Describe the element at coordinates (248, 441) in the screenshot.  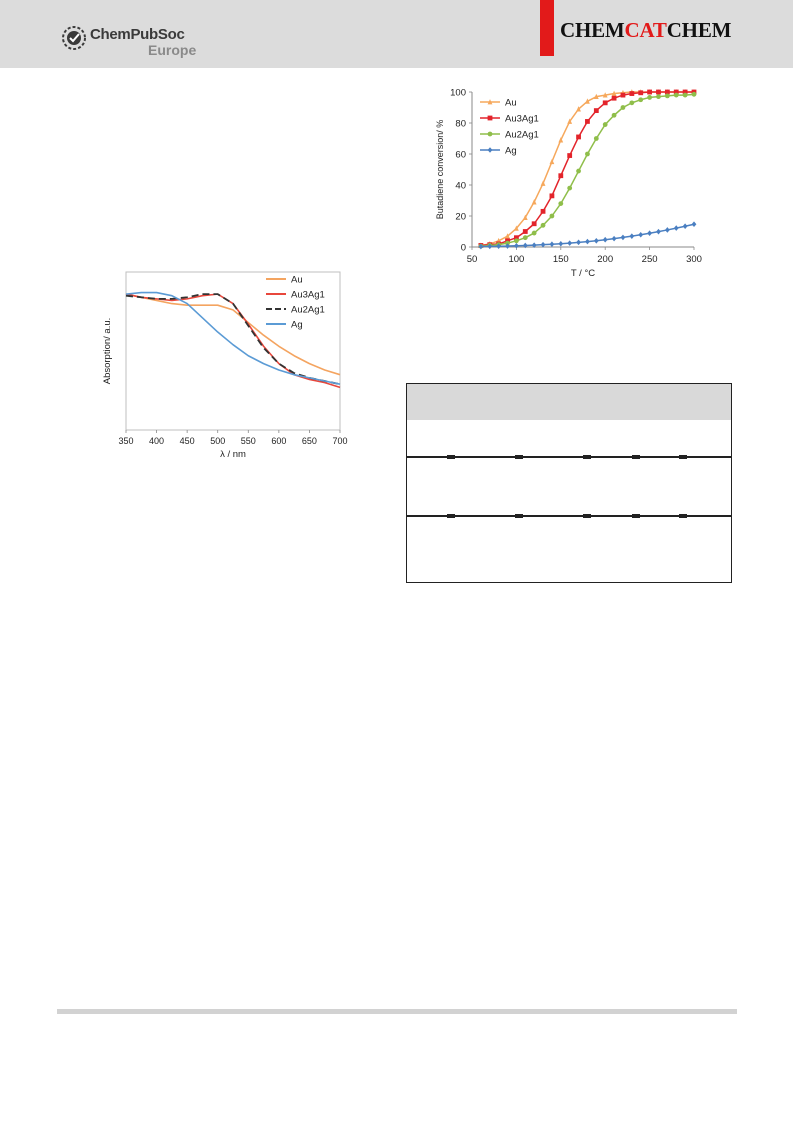
I see `x-tick-label: 550` at that location.